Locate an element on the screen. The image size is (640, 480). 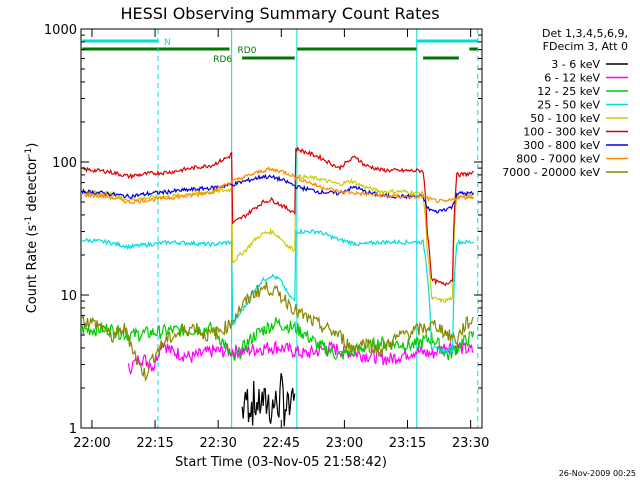
series-300-800-kev is located at coordinates (277, 193).